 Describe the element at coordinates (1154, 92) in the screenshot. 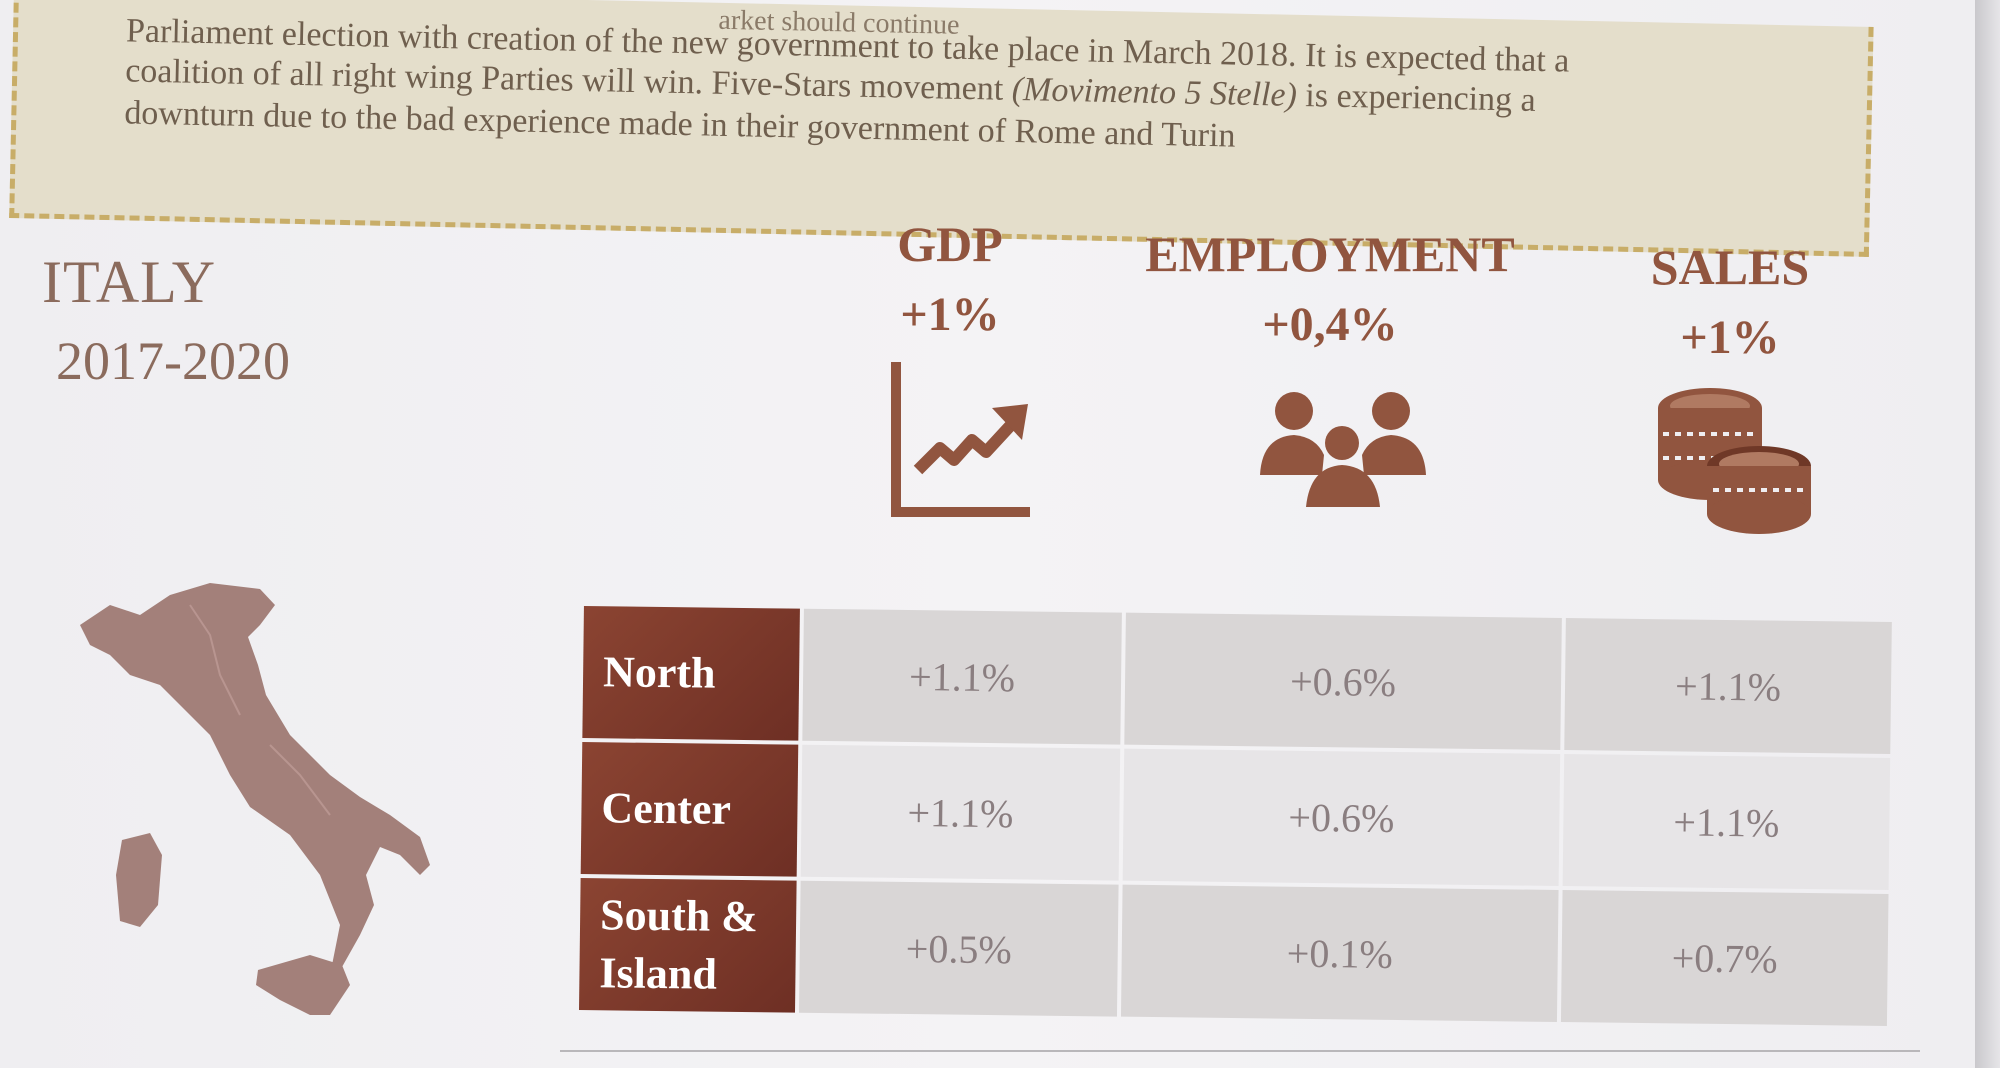

I see `notice-line-2-italic: (Movimento 5 Stelle)` at that location.